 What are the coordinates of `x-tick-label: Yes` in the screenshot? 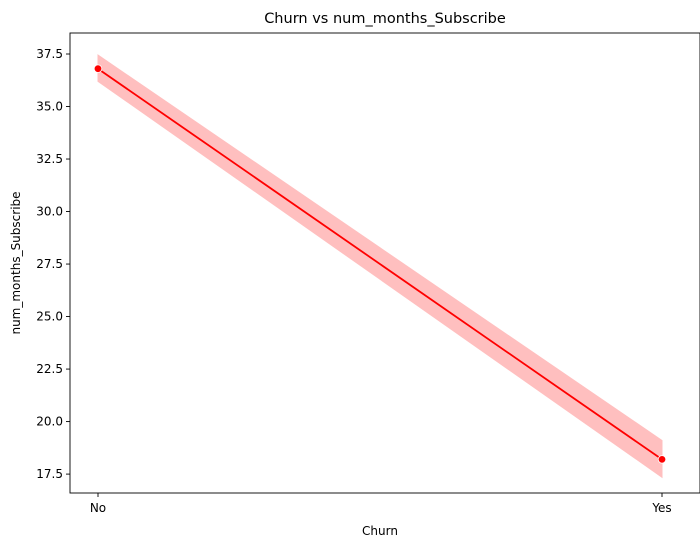 It's located at (661, 508).